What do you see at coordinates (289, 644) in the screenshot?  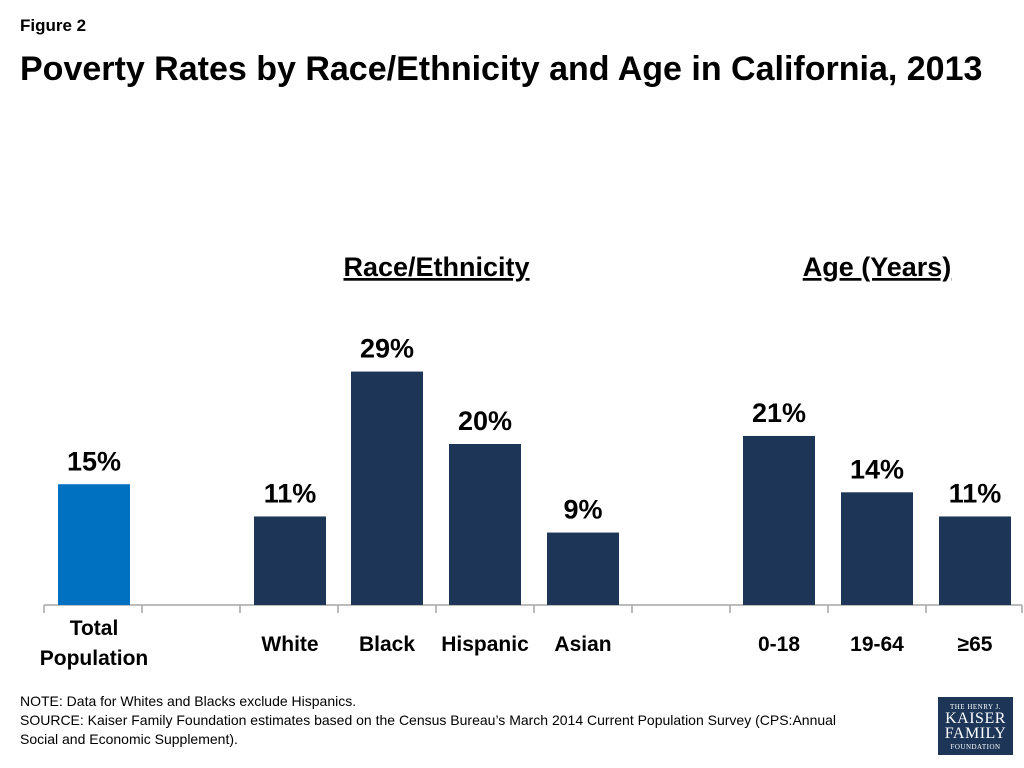 I see `category-label: White` at bounding box center [289, 644].